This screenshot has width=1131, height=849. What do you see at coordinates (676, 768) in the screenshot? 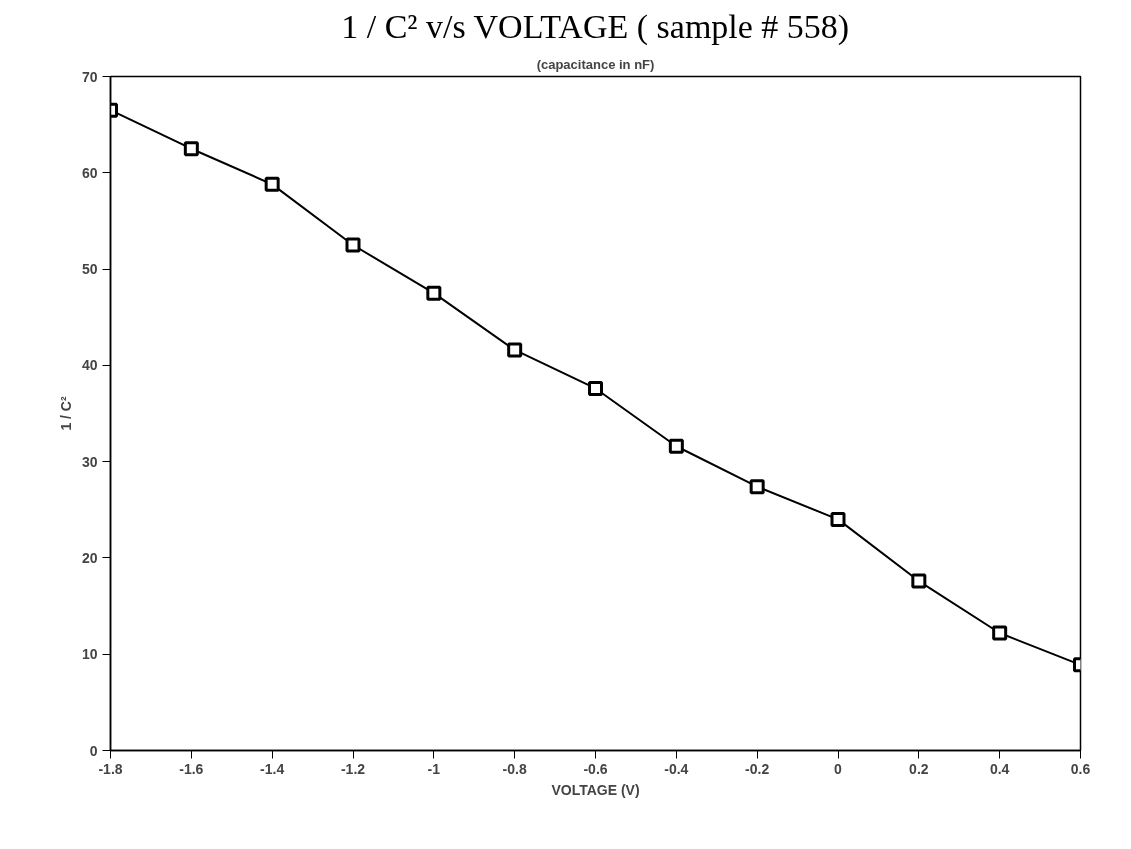
I see `x-tick-label: -0.4` at bounding box center [676, 768].